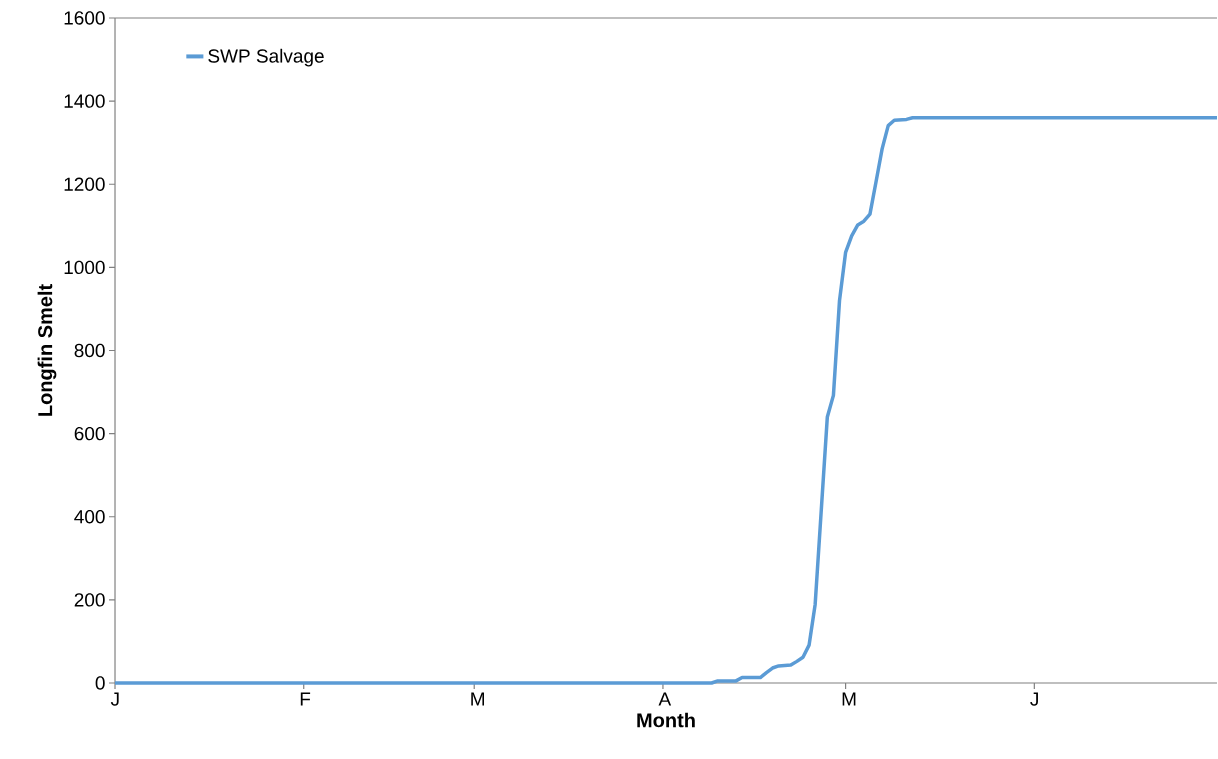 The width and height of the screenshot is (1218, 759). Describe the element at coordinates (89, 517) in the screenshot. I see `y-tick-label: 400` at that location.